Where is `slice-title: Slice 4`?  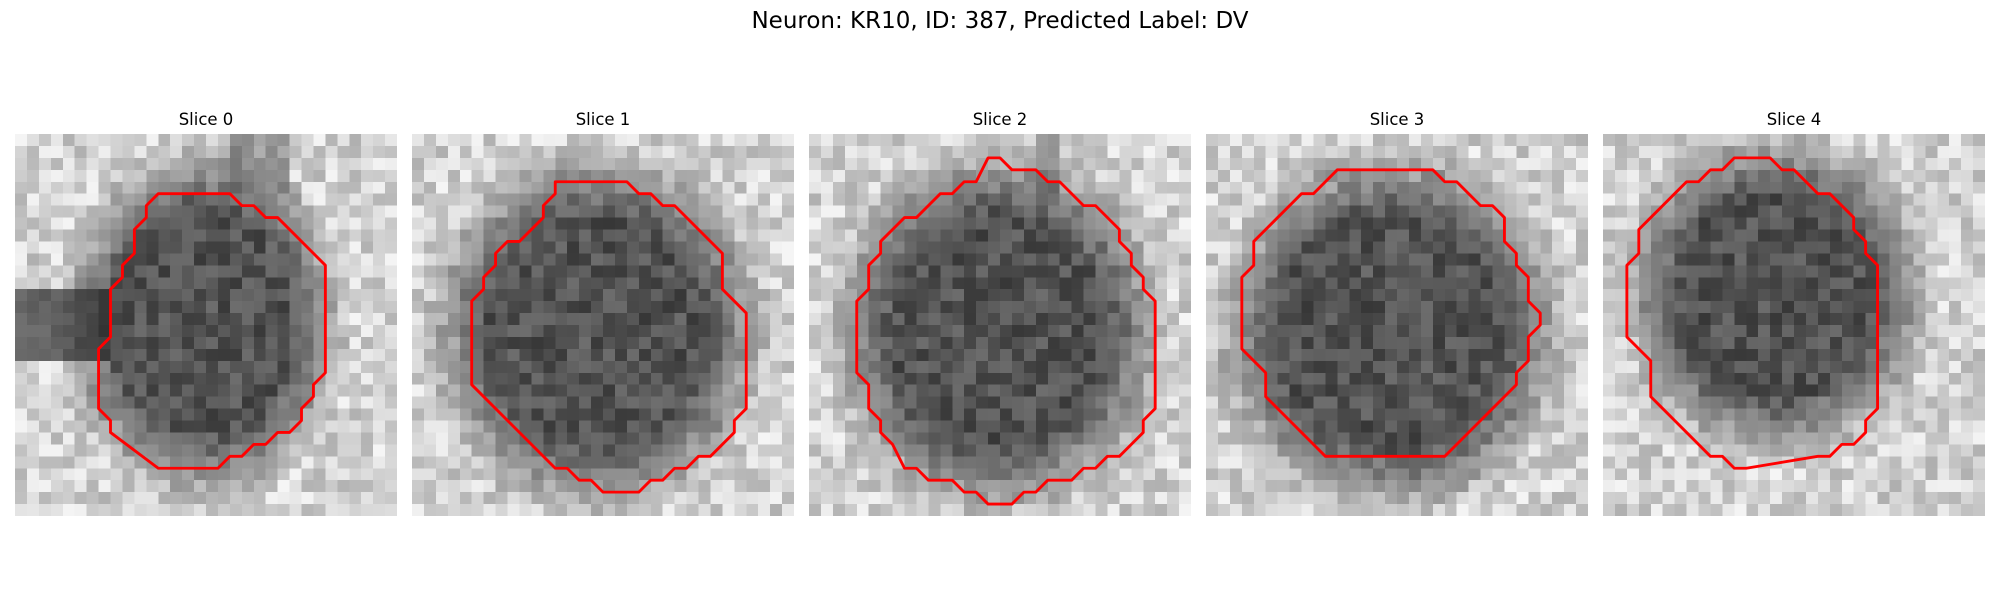 slice-title: Slice 4 is located at coordinates (1794, 119).